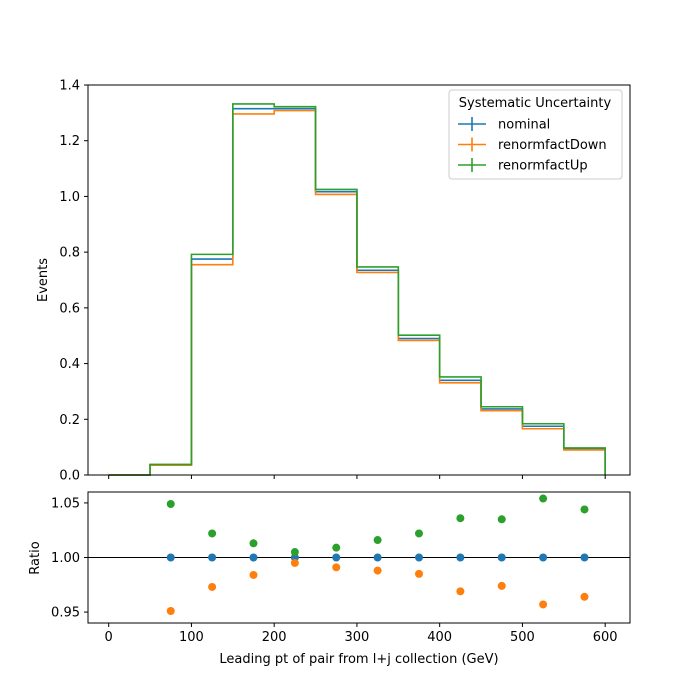 This screenshot has width=700, height=700. I want to click on ratio-y-ticks: 0.95 1.00 1.05, so click(69, 558).